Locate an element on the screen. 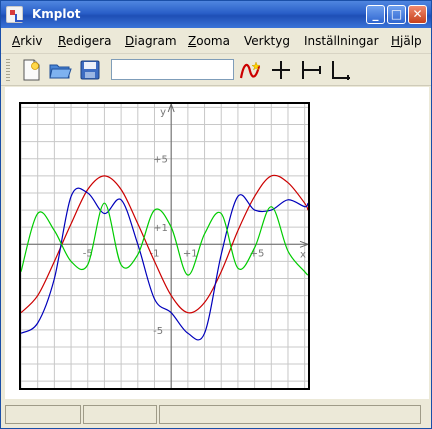  menu-zooma-mnemonic: Z is located at coordinates (192, 41).